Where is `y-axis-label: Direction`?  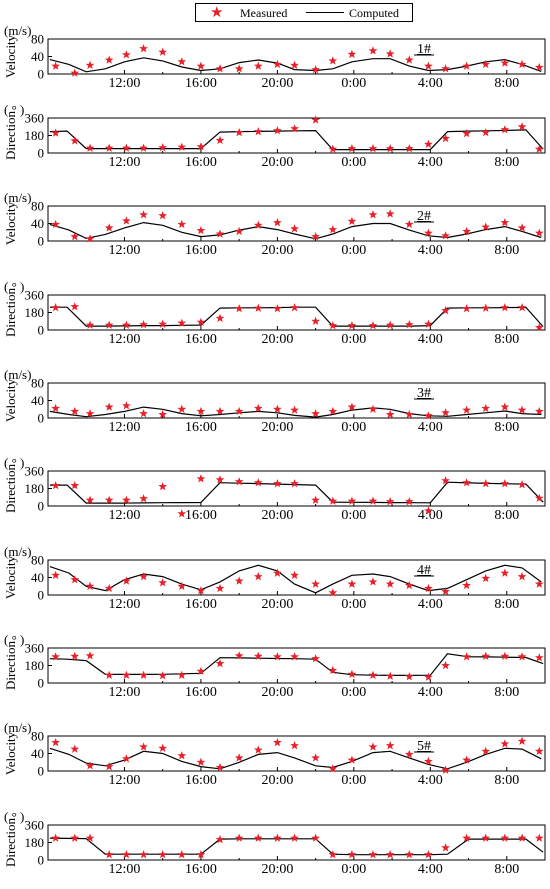 y-axis-label: Direction is located at coordinates (10, 665).